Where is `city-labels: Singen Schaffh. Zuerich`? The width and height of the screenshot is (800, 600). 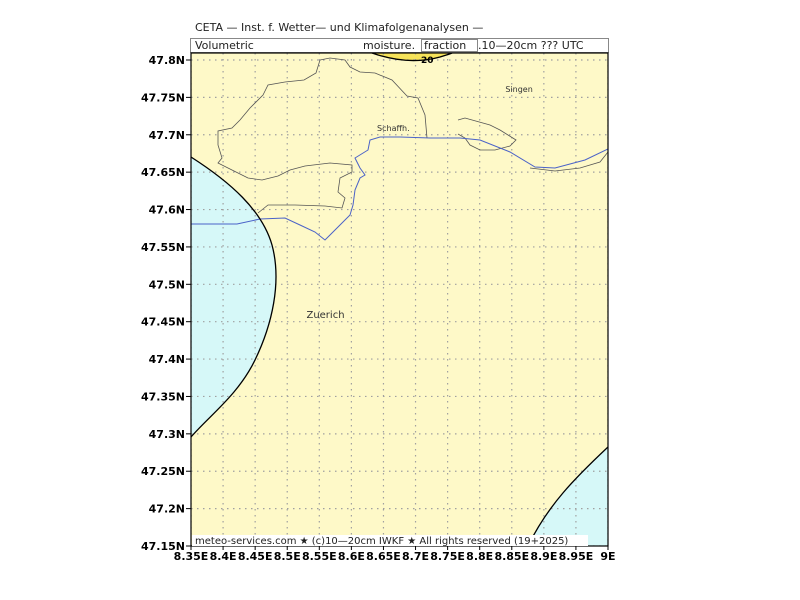 city-labels: Singen Schaffh. Zuerich is located at coordinates (419, 203).